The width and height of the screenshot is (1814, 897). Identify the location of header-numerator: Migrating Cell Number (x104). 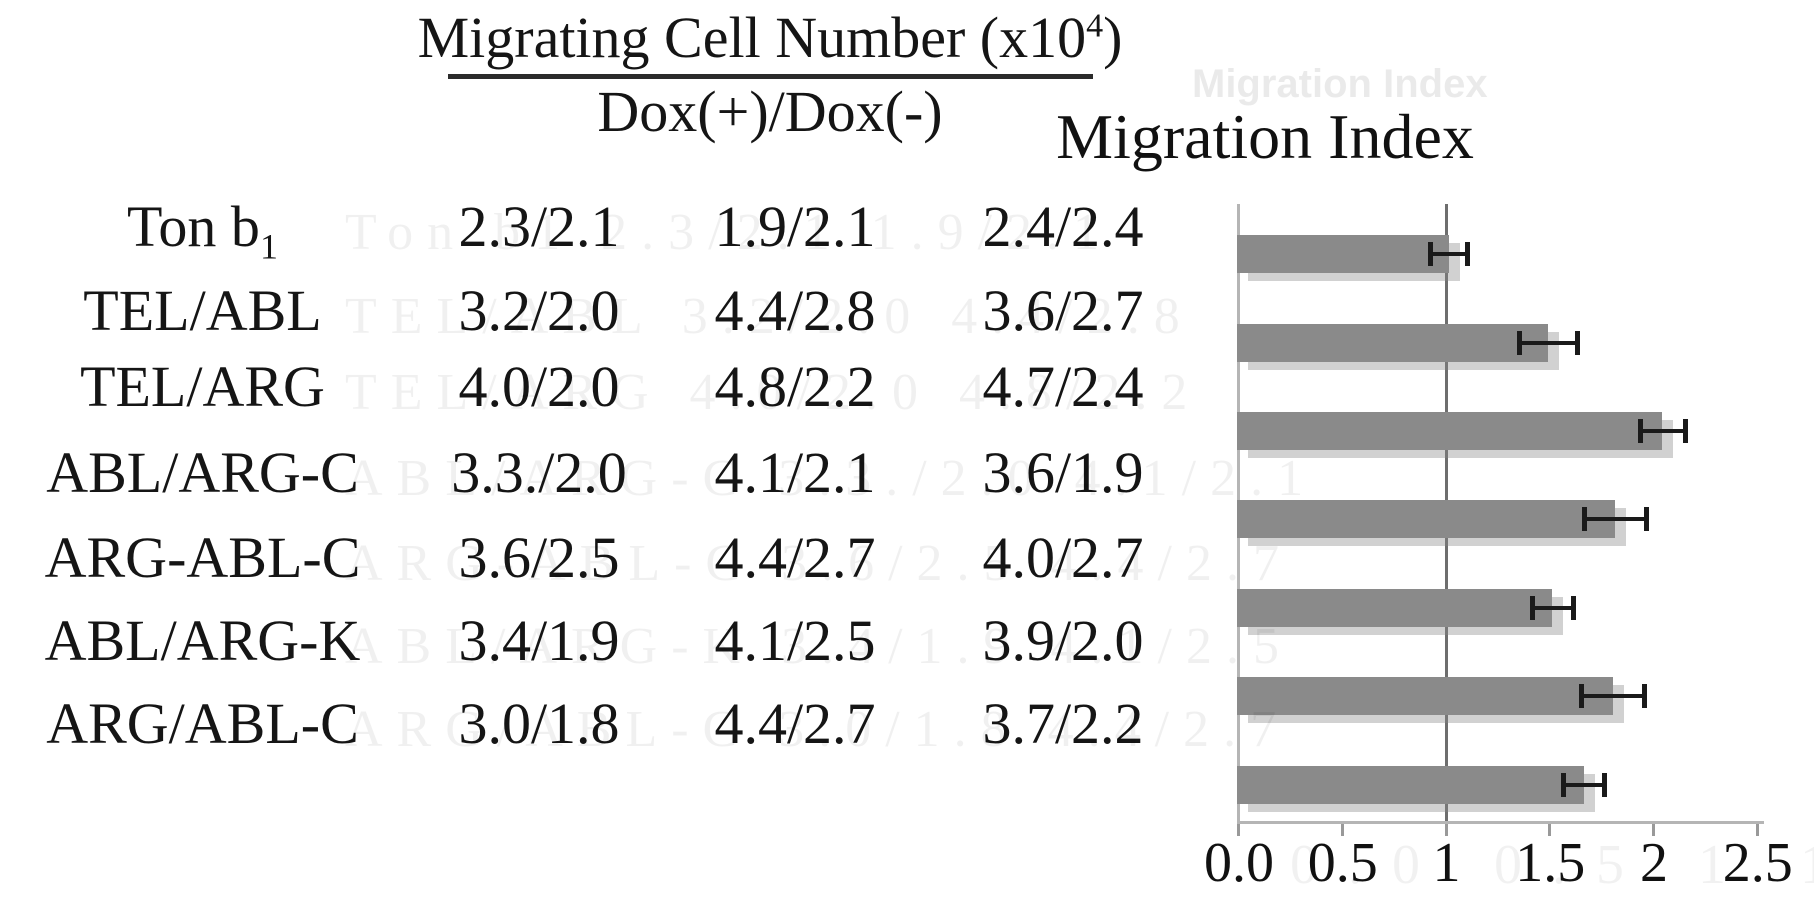
(770, 38).